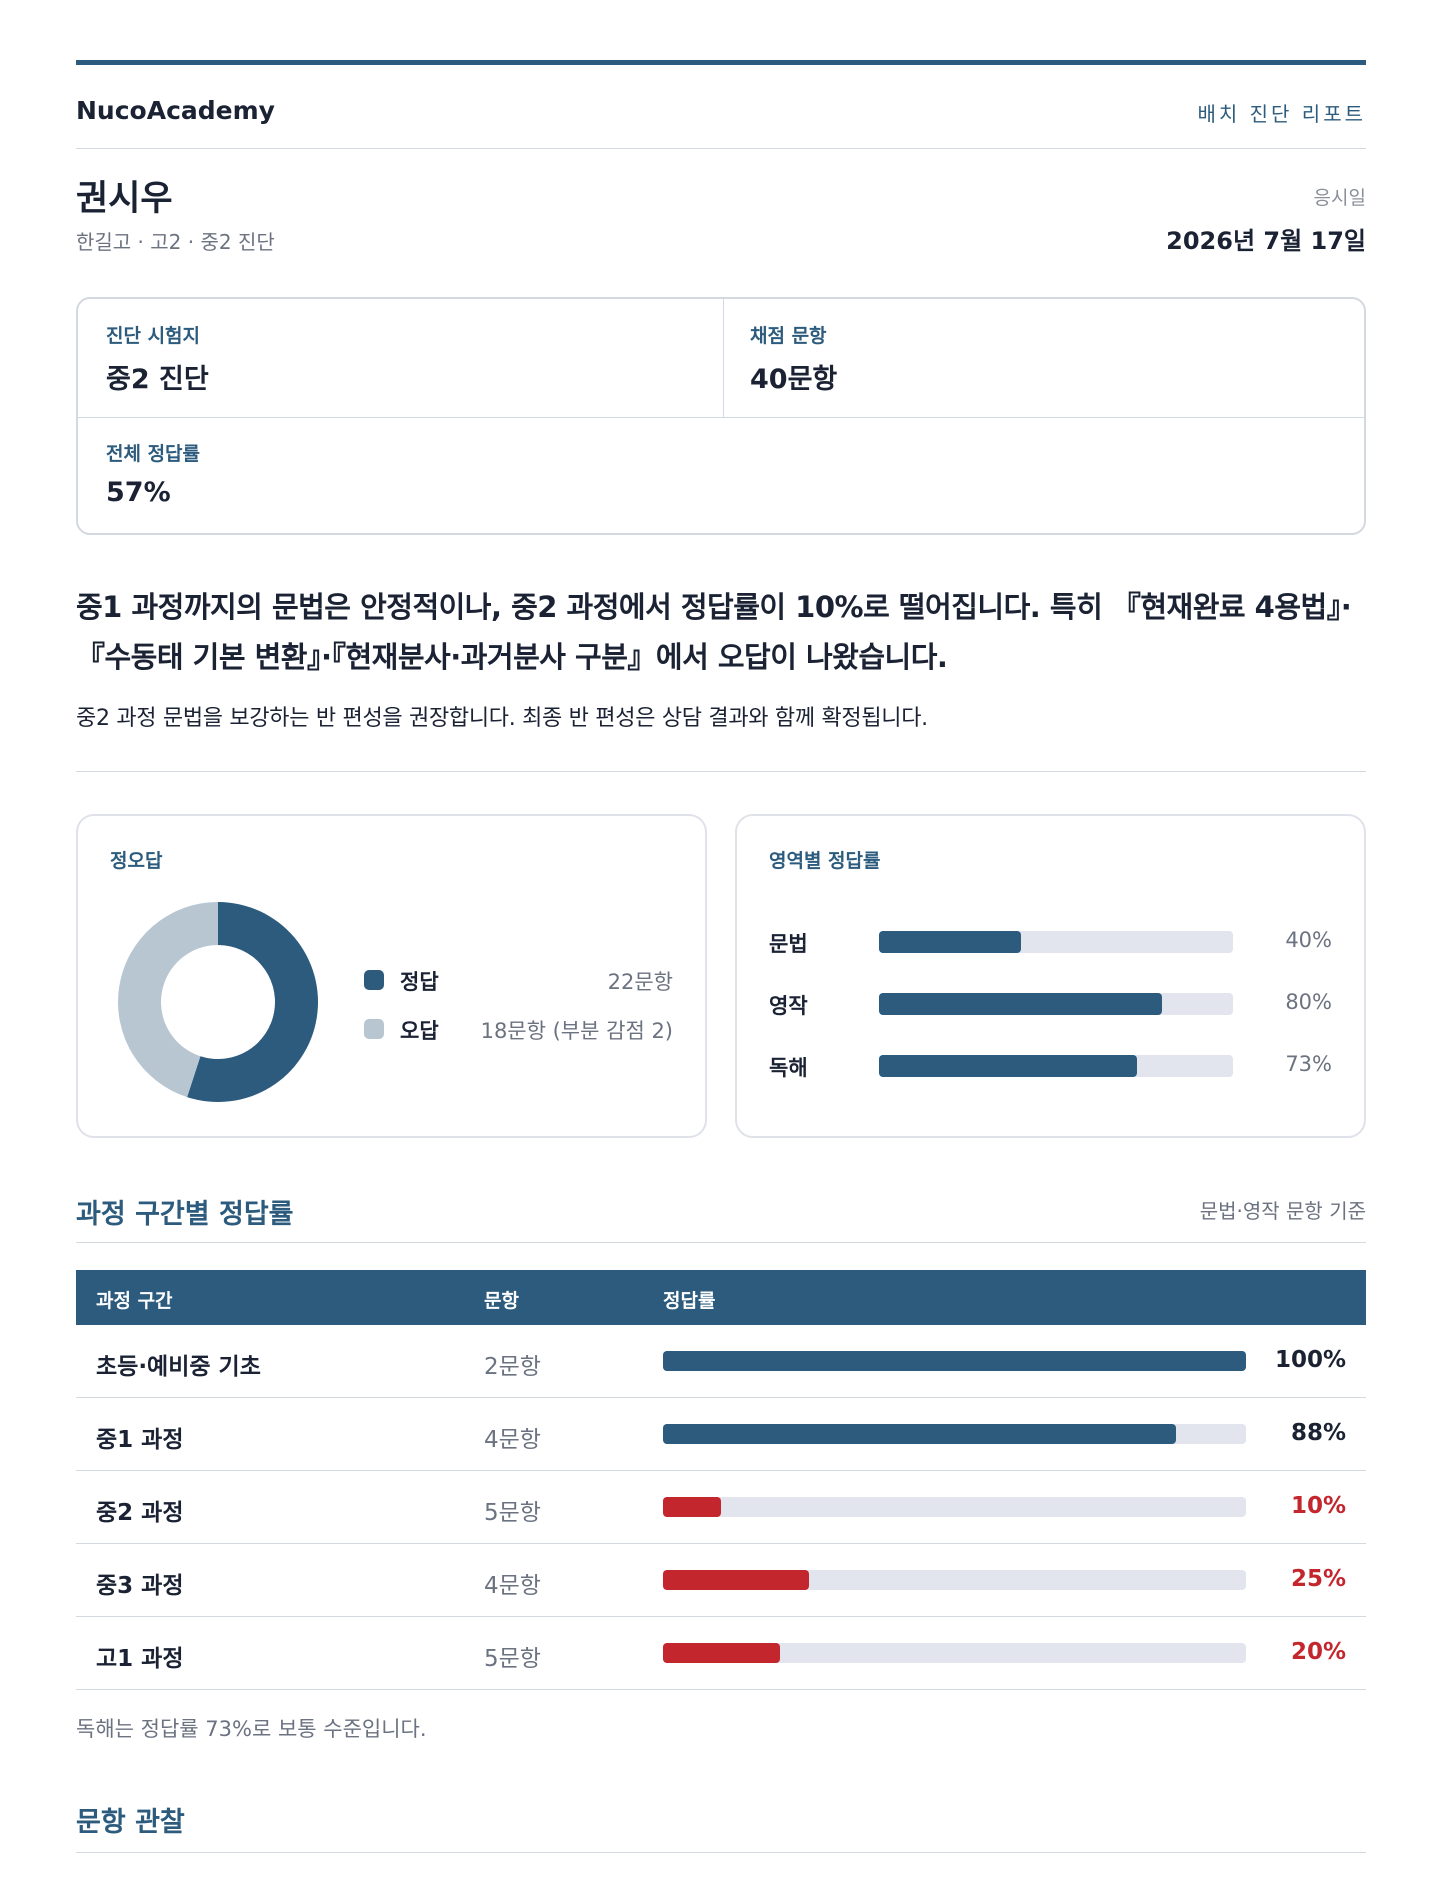 The width and height of the screenshot is (1440, 1880). Describe the element at coordinates (178, 1367) in the screenshot. I see `row-segment: 초등·예비중 기초` at that location.